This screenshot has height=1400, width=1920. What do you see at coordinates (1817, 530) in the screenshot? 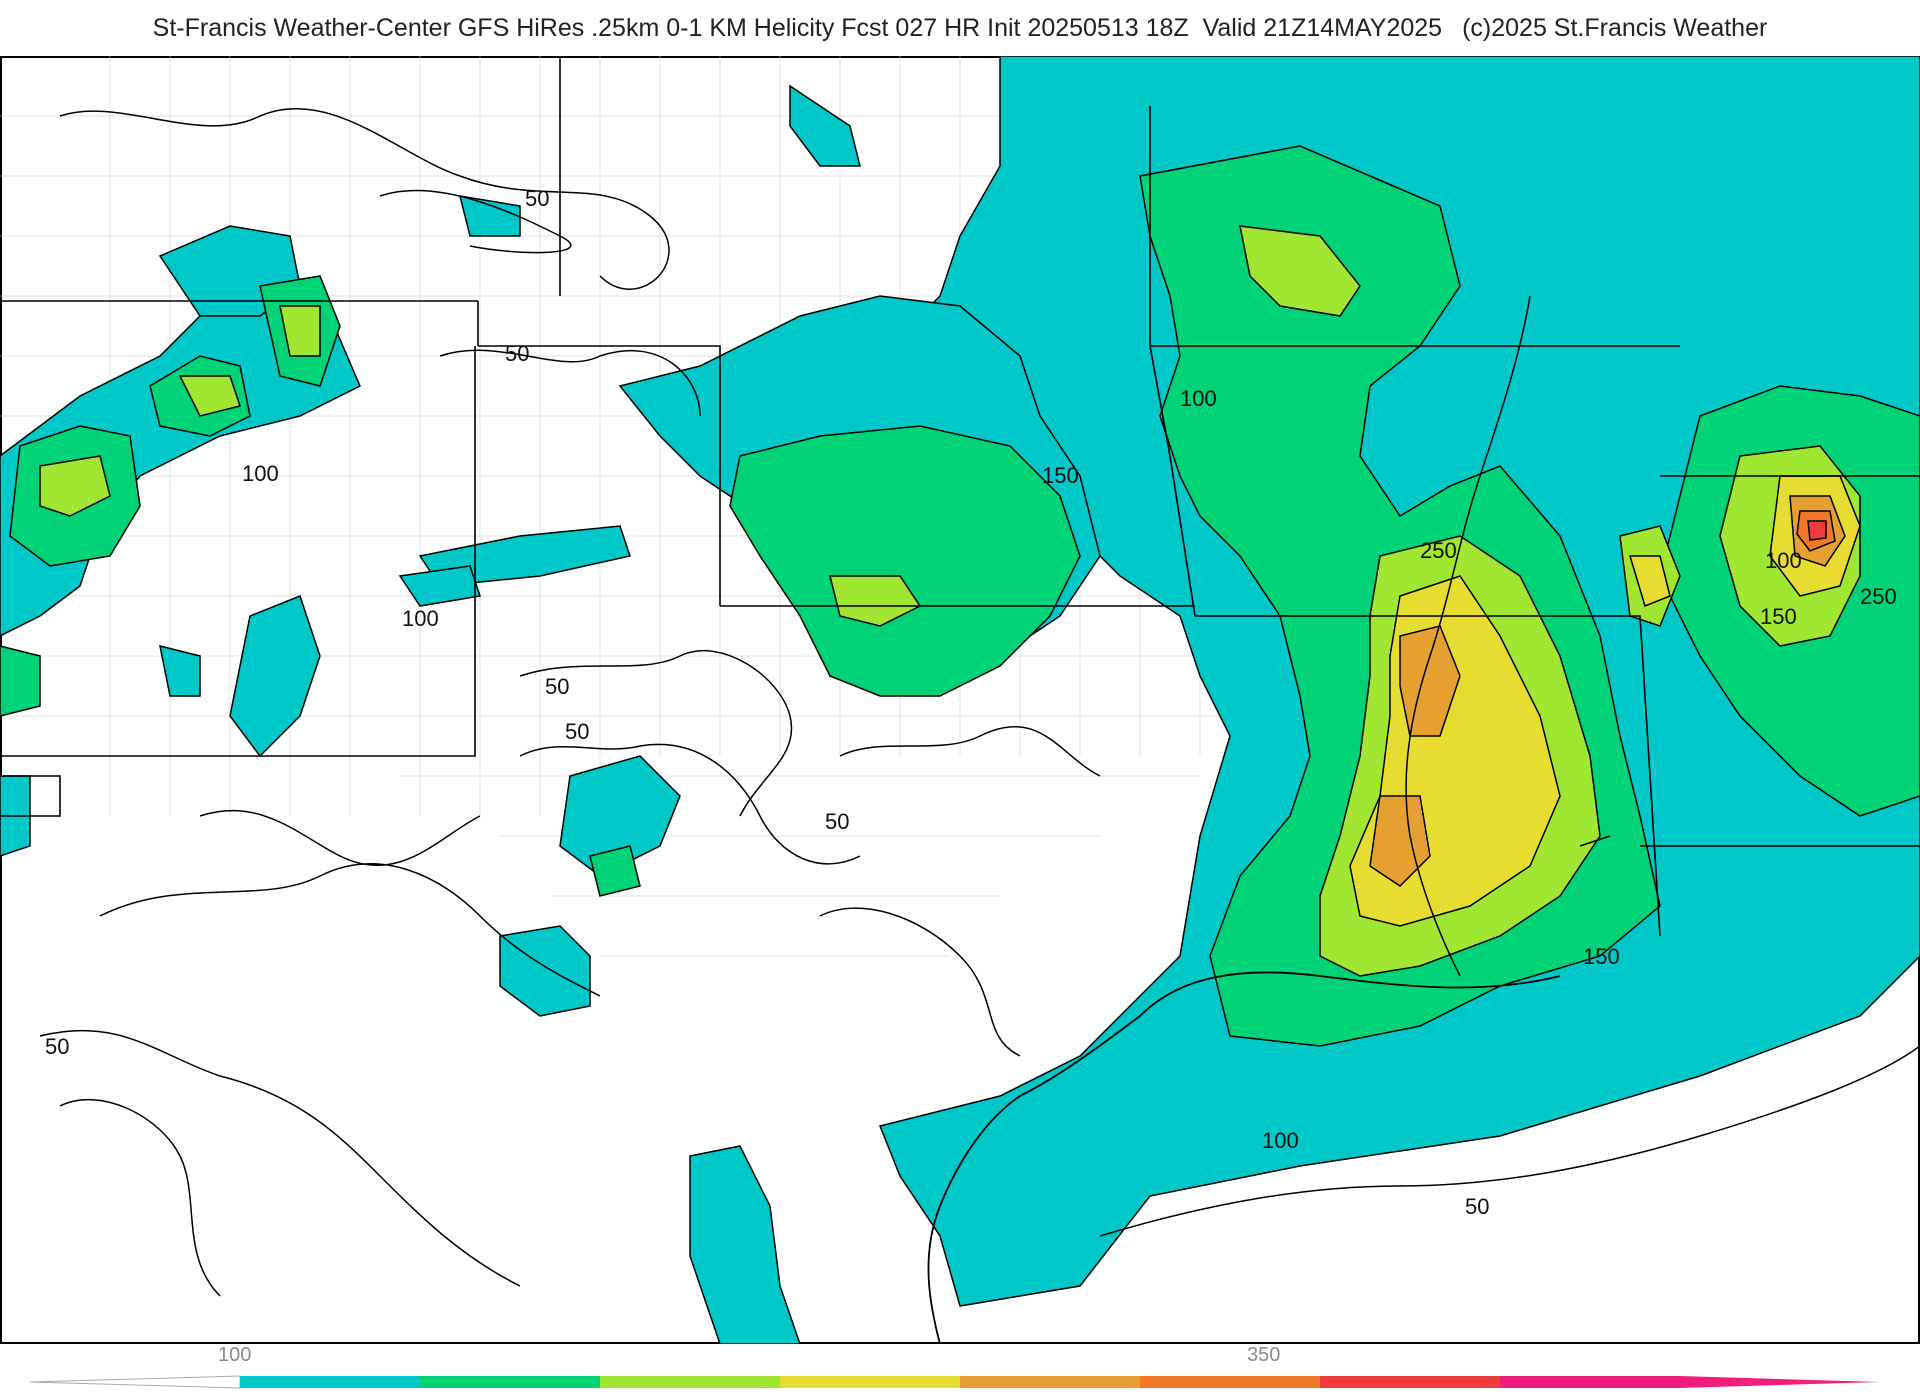
I see `shade-400-regions` at bounding box center [1817, 530].